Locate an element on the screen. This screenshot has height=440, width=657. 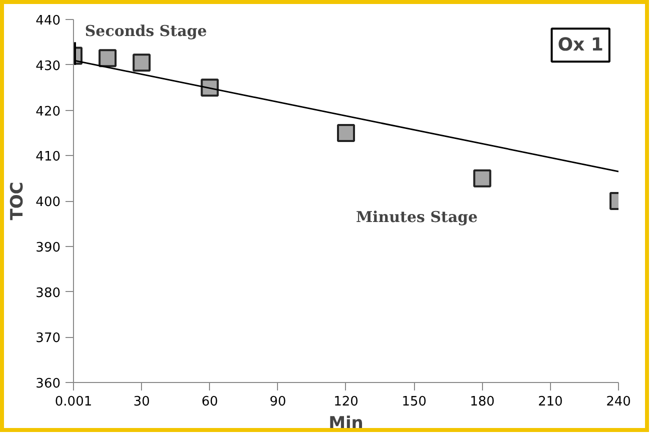
y-tick-label: 380 is located at coordinates (48, 293).